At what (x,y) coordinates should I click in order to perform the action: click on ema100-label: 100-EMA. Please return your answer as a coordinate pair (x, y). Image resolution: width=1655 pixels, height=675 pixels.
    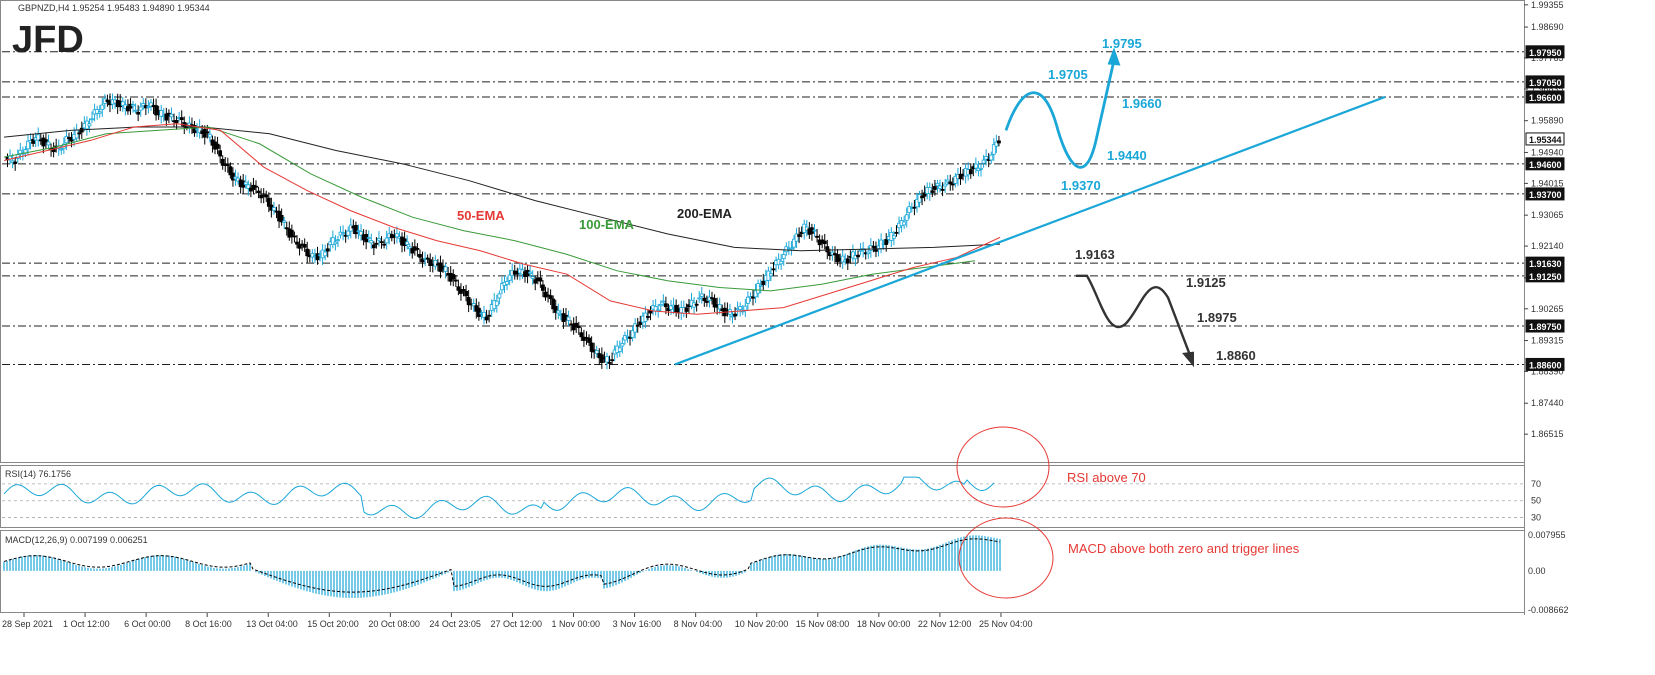
    Looking at the image, I should click on (607, 224).